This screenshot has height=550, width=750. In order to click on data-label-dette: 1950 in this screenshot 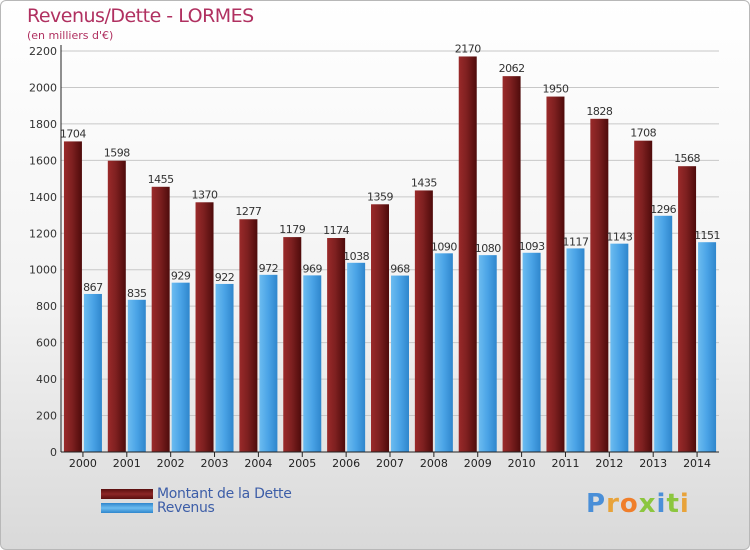, I will do `click(555, 89)`.